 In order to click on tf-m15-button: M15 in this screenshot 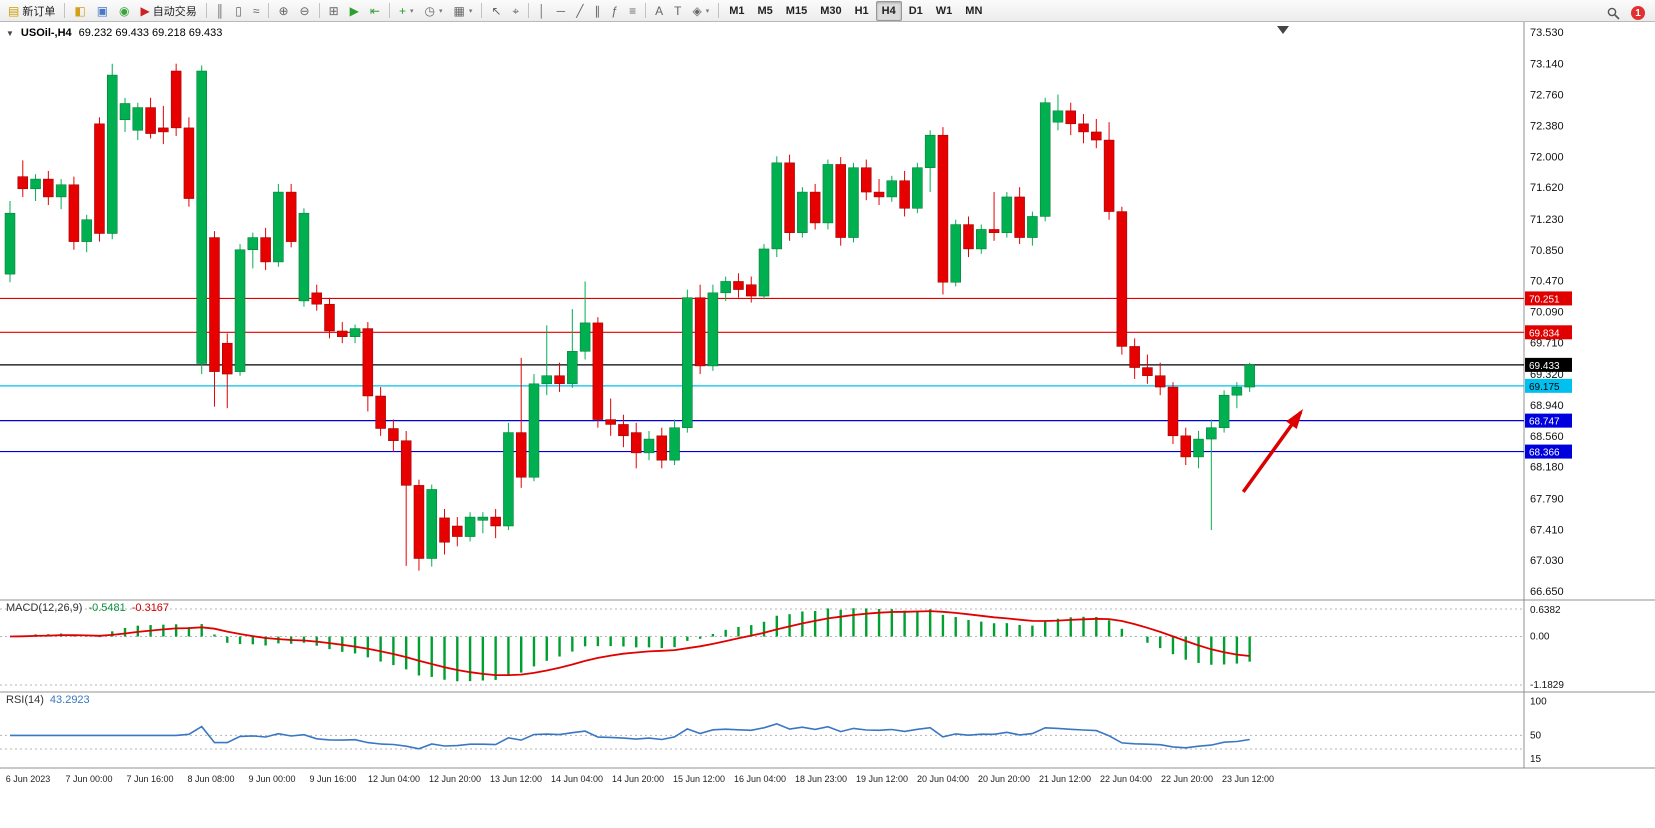, I will do `click(796, 11)`.